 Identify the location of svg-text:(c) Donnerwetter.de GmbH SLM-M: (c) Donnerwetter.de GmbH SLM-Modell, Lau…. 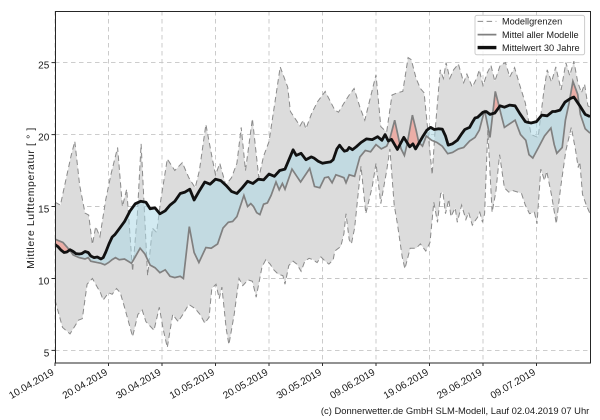
(455, 410).